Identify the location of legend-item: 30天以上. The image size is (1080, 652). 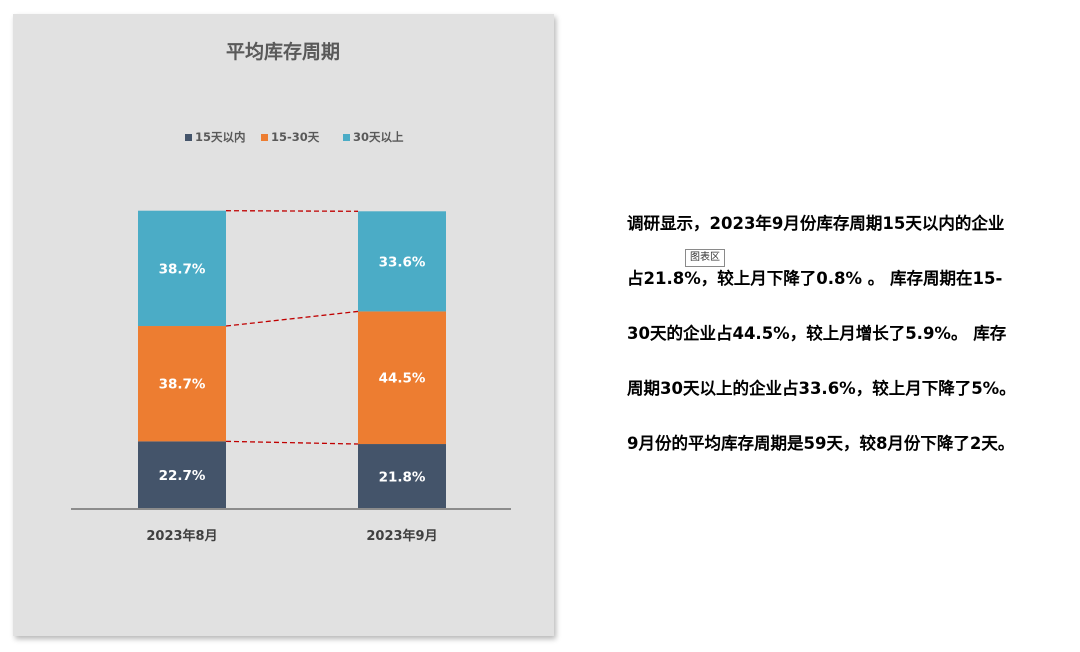
(373, 137).